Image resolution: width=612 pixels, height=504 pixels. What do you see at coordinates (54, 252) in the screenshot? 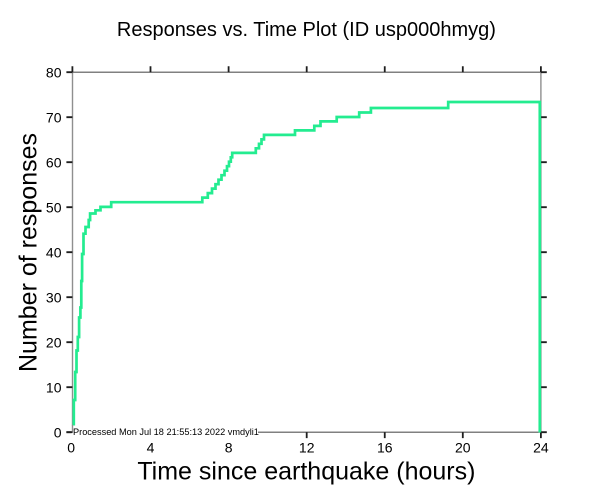
I see `svg-text: 40` at bounding box center [54, 252].